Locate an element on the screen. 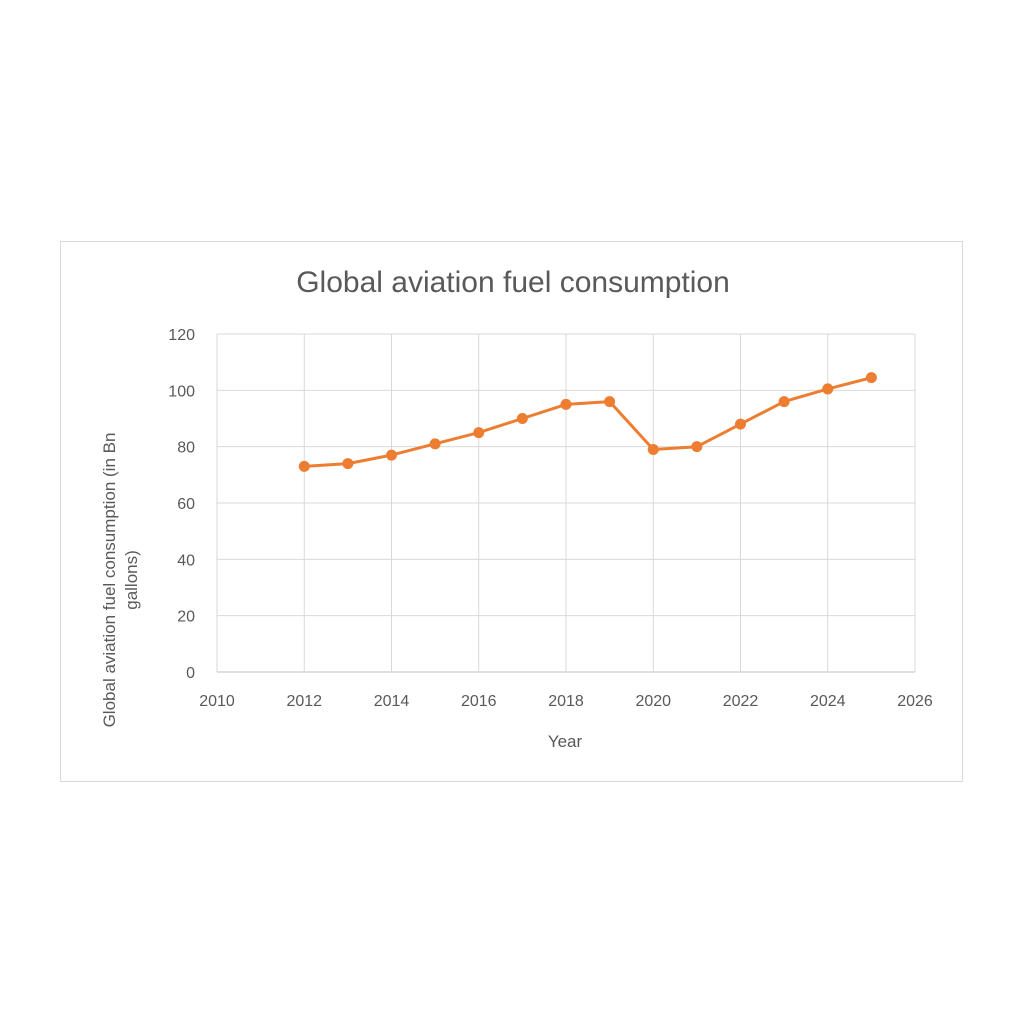 The height and width of the screenshot is (1024, 1024). chart-title: Global aviation fuel consumption is located at coordinates (513, 282).